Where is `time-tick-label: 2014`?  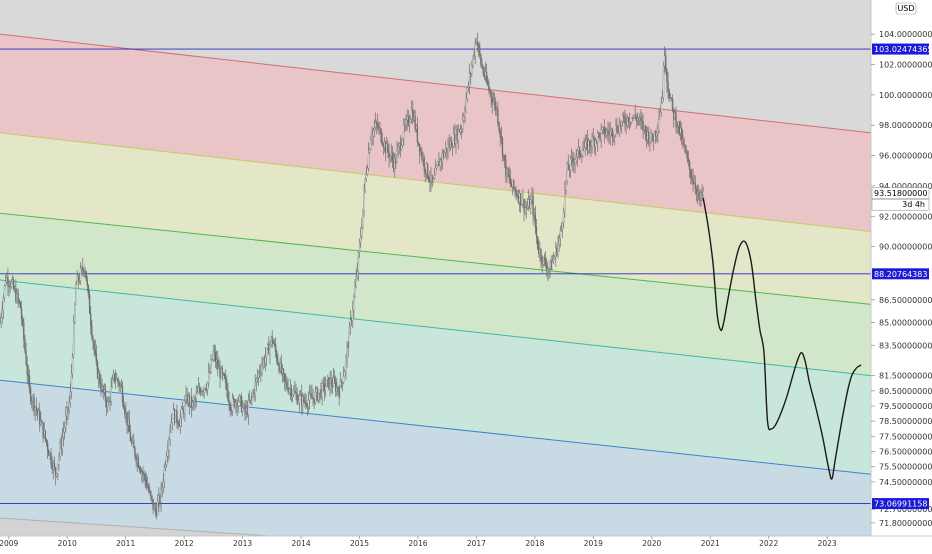 time-tick-label: 2014 is located at coordinates (301, 543).